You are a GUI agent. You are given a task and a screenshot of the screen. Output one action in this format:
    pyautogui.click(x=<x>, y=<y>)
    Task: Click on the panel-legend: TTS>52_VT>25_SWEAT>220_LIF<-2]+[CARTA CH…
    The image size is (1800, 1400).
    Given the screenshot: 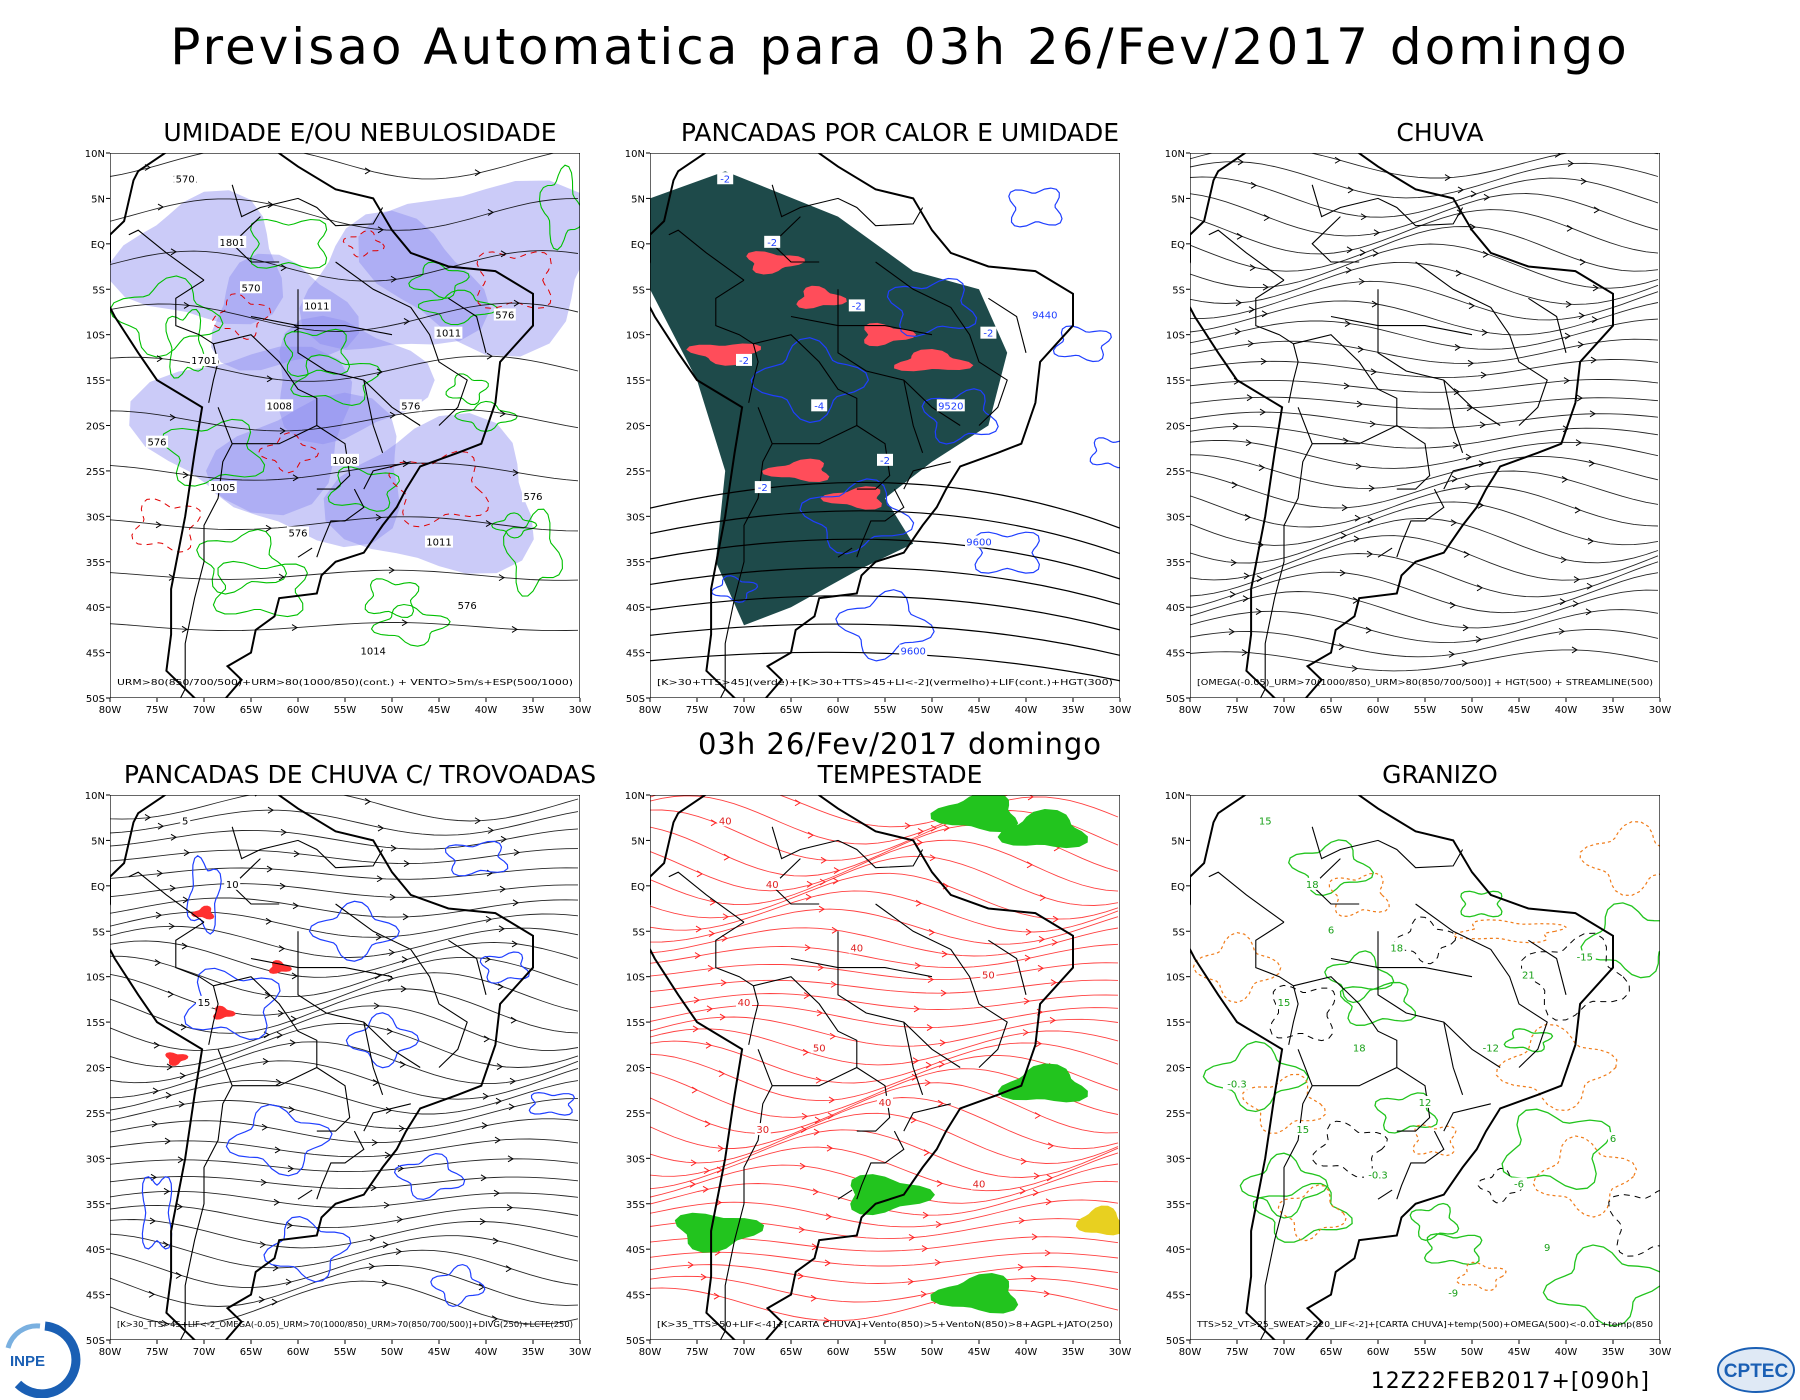 What is the action you would take?
    pyautogui.click(x=1424, y=1324)
    